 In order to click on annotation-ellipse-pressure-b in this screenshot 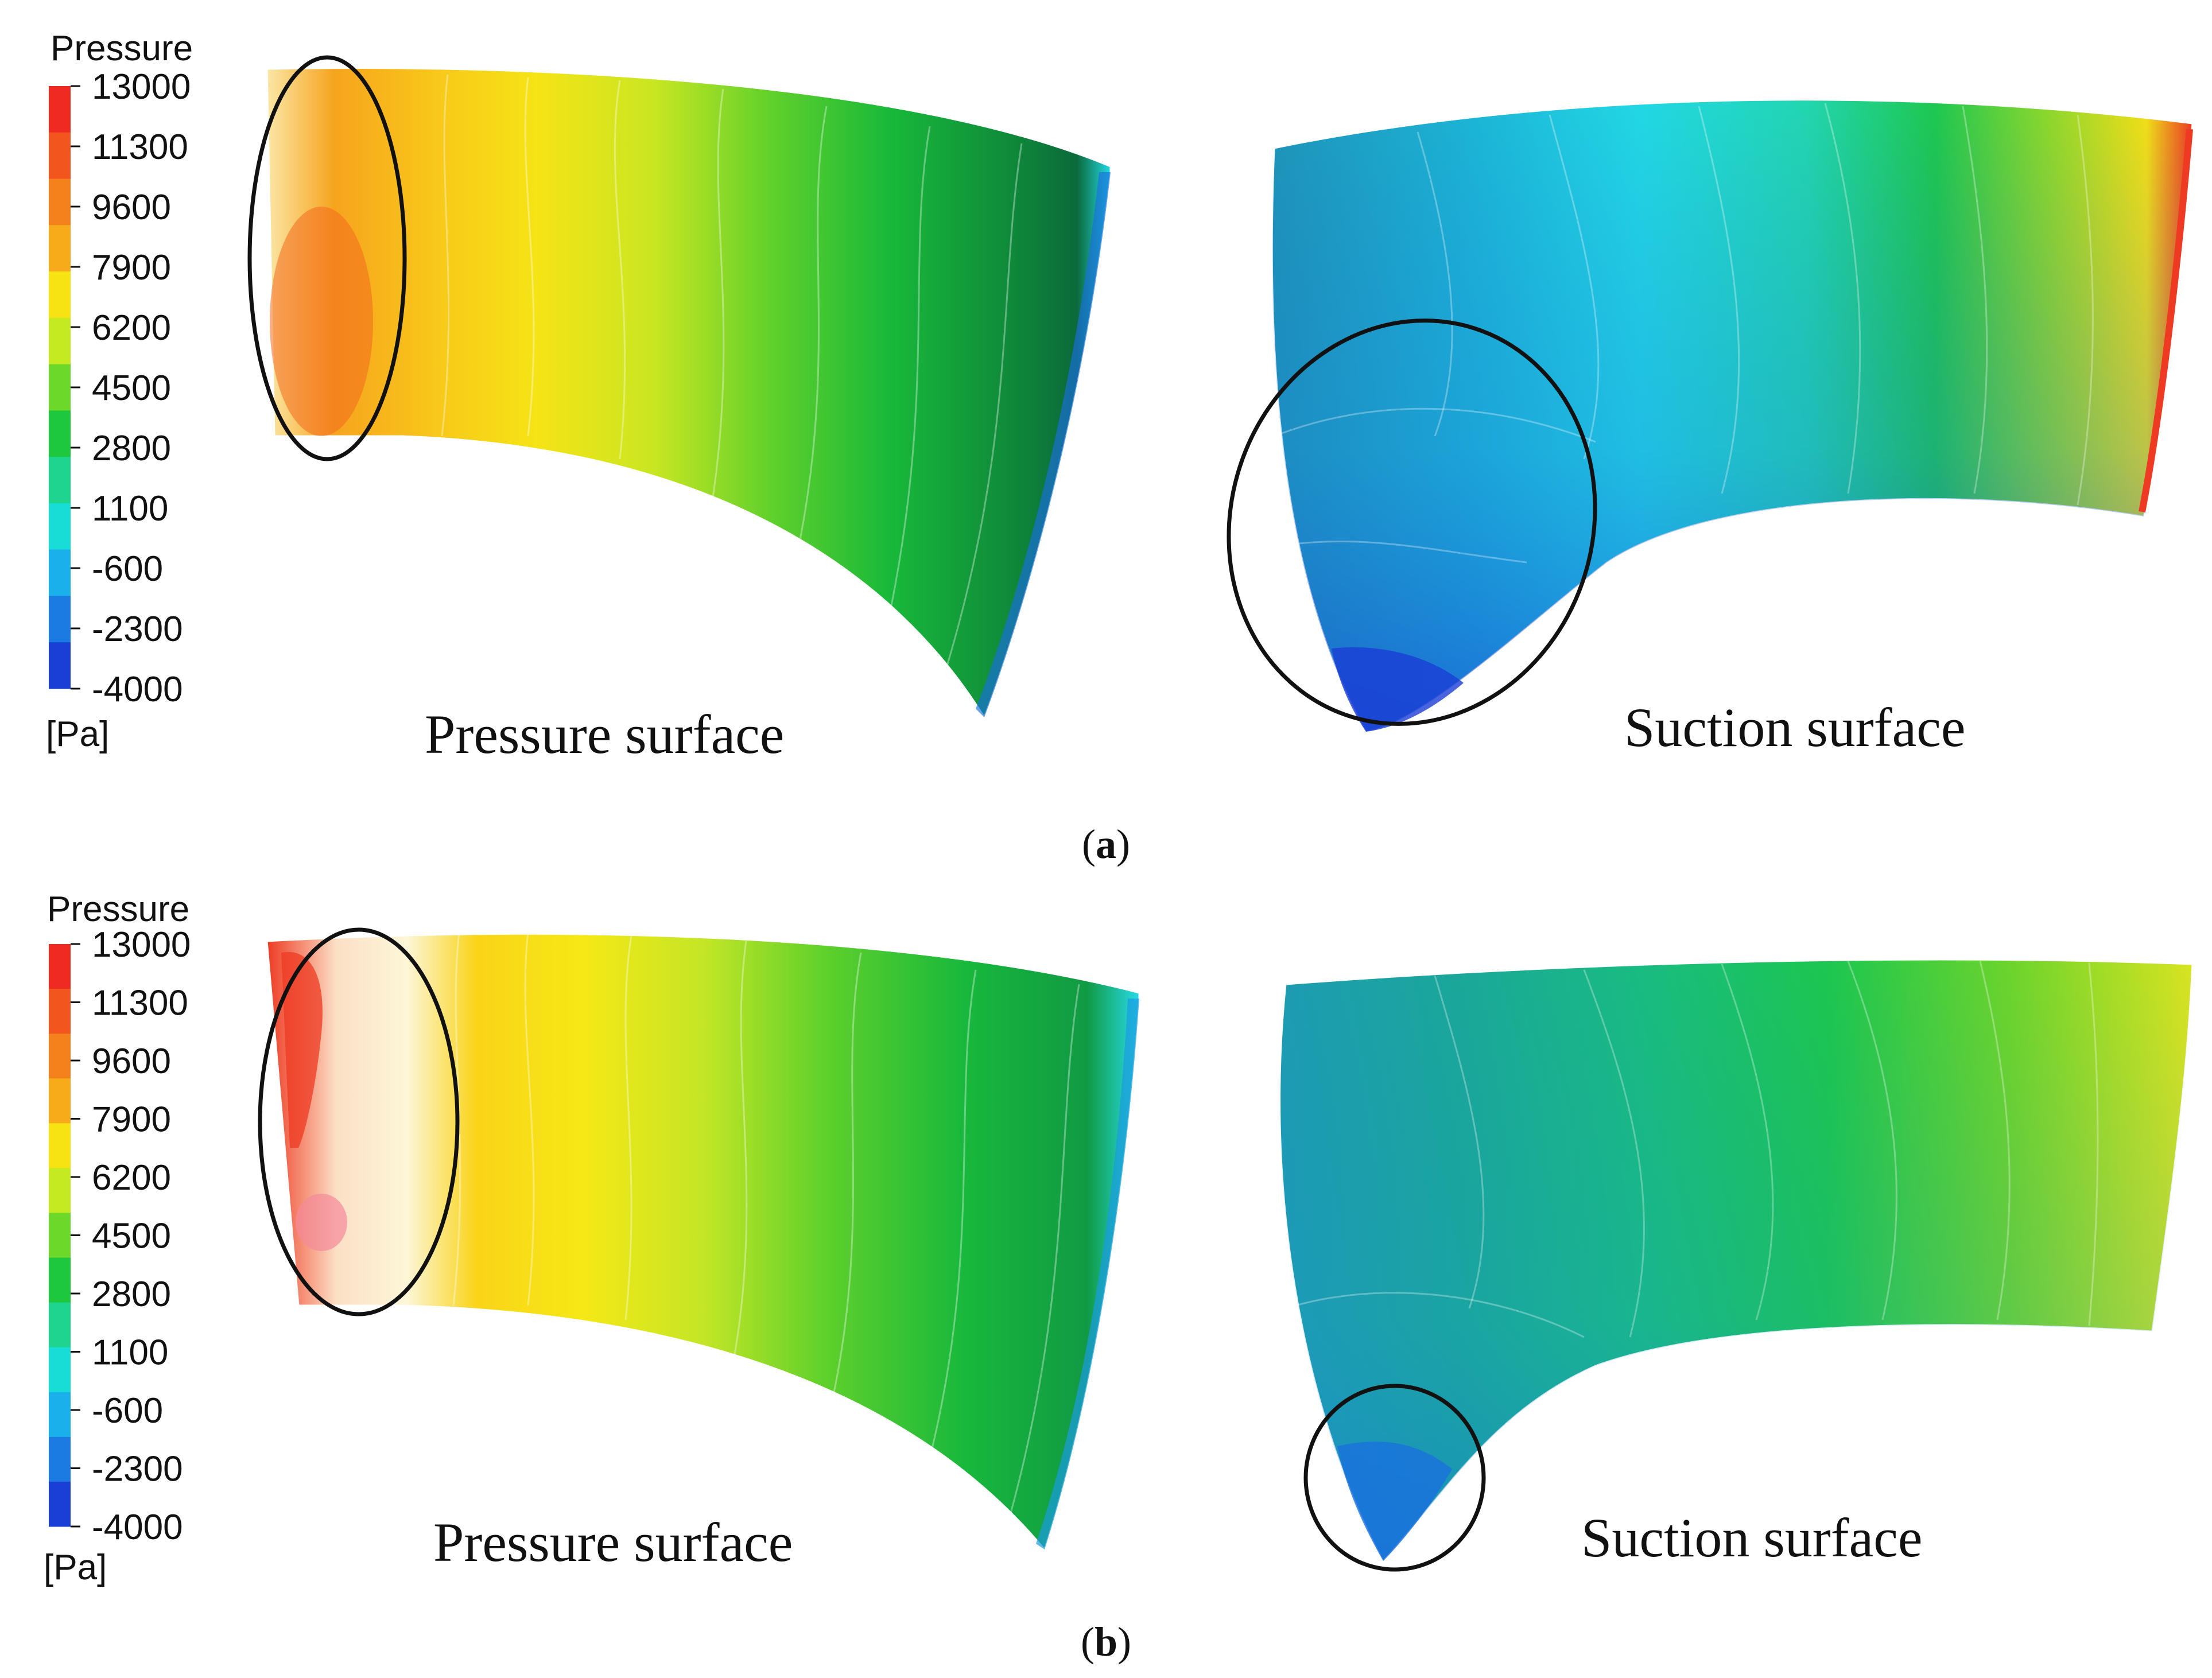, I will do `click(359, 1121)`.